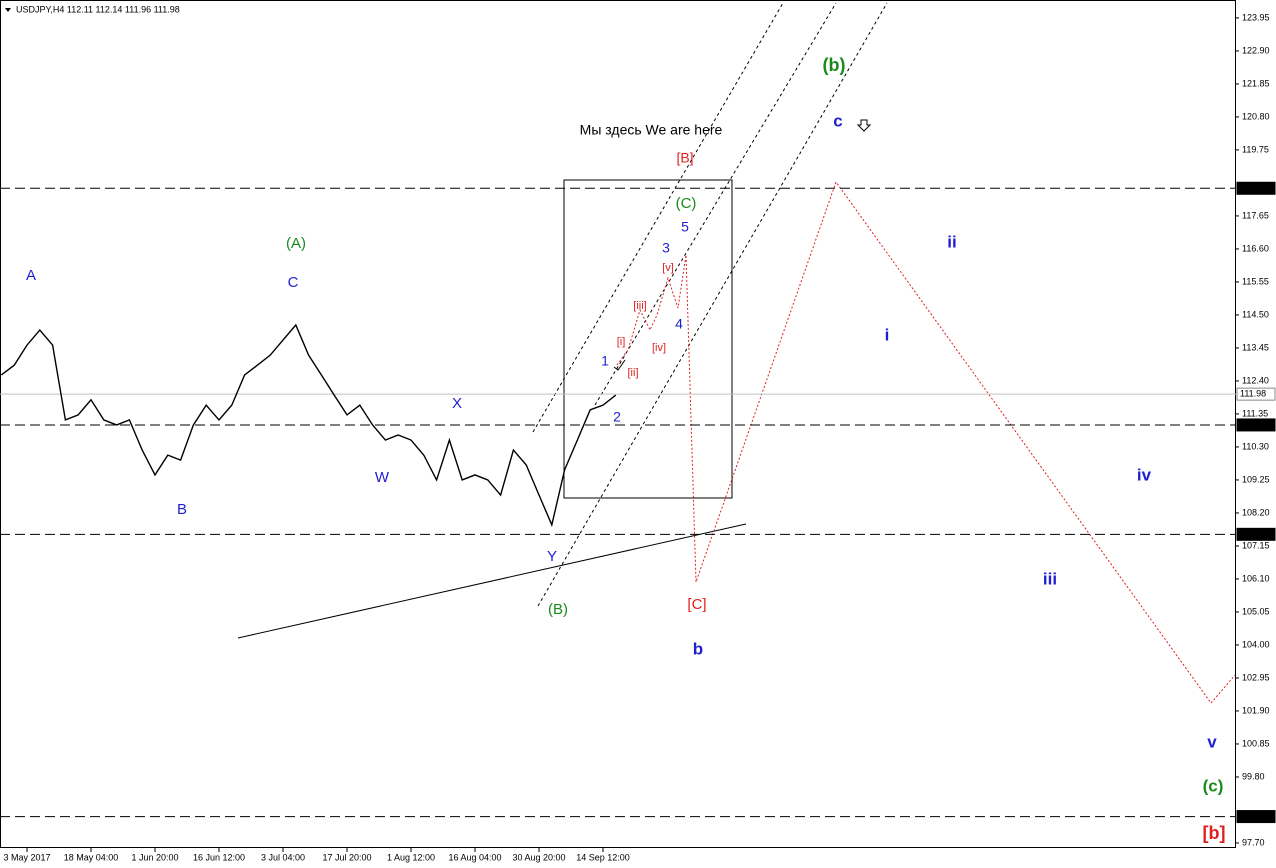 The width and height of the screenshot is (1276, 868). I want to click on y-tick-label: 121.85, so click(1256, 83).